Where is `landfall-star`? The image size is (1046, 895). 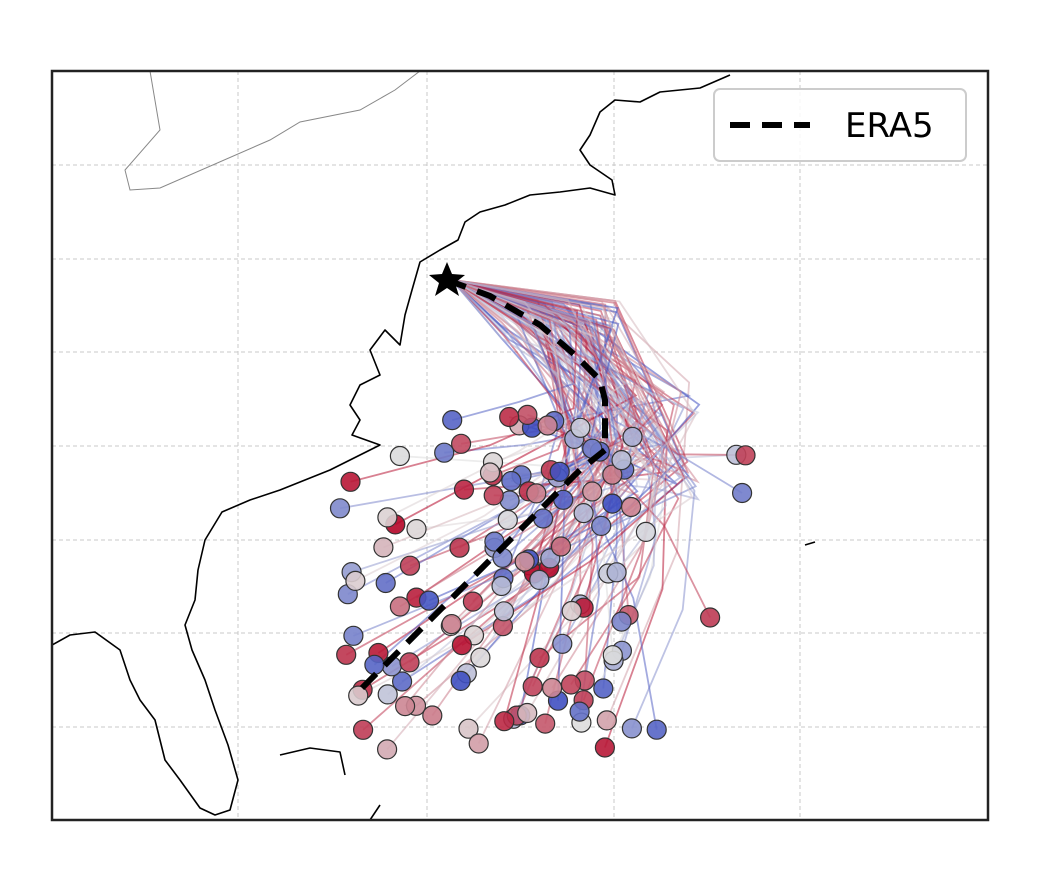
landfall-star is located at coordinates (447, 279).